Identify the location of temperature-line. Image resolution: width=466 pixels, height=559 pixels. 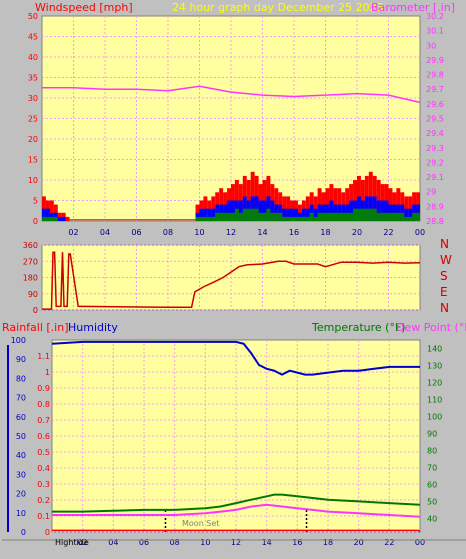
(236, 503).